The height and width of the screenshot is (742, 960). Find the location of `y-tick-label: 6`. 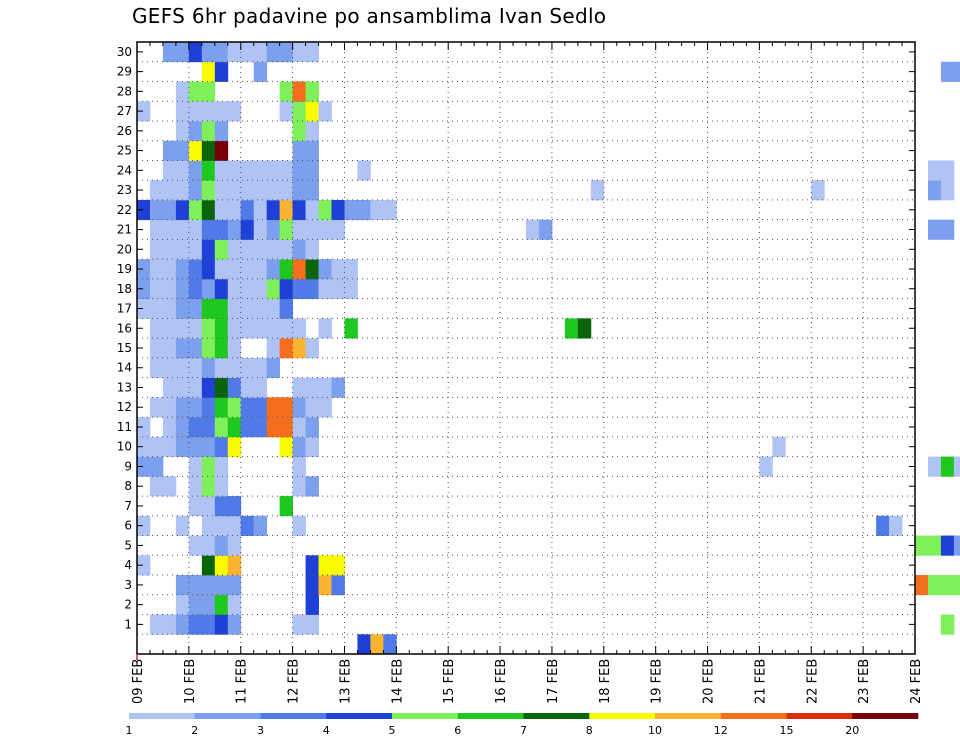

y-tick-label: 6 is located at coordinates (128, 526).